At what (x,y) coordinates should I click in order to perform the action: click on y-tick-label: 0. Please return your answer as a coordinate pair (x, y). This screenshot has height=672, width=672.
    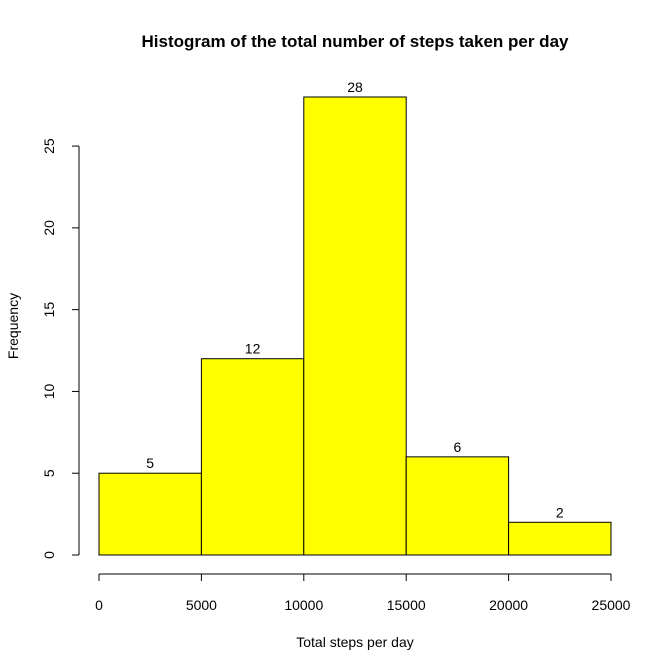
    Looking at the image, I should click on (49, 555).